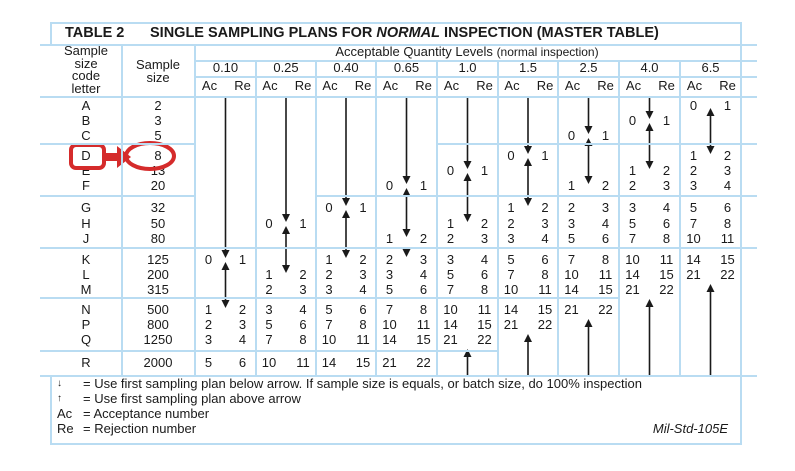 The image size is (795, 471). What do you see at coordinates (86, 339) in the screenshot?
I see `code-letter: Q` at bounding box center [86, 339].